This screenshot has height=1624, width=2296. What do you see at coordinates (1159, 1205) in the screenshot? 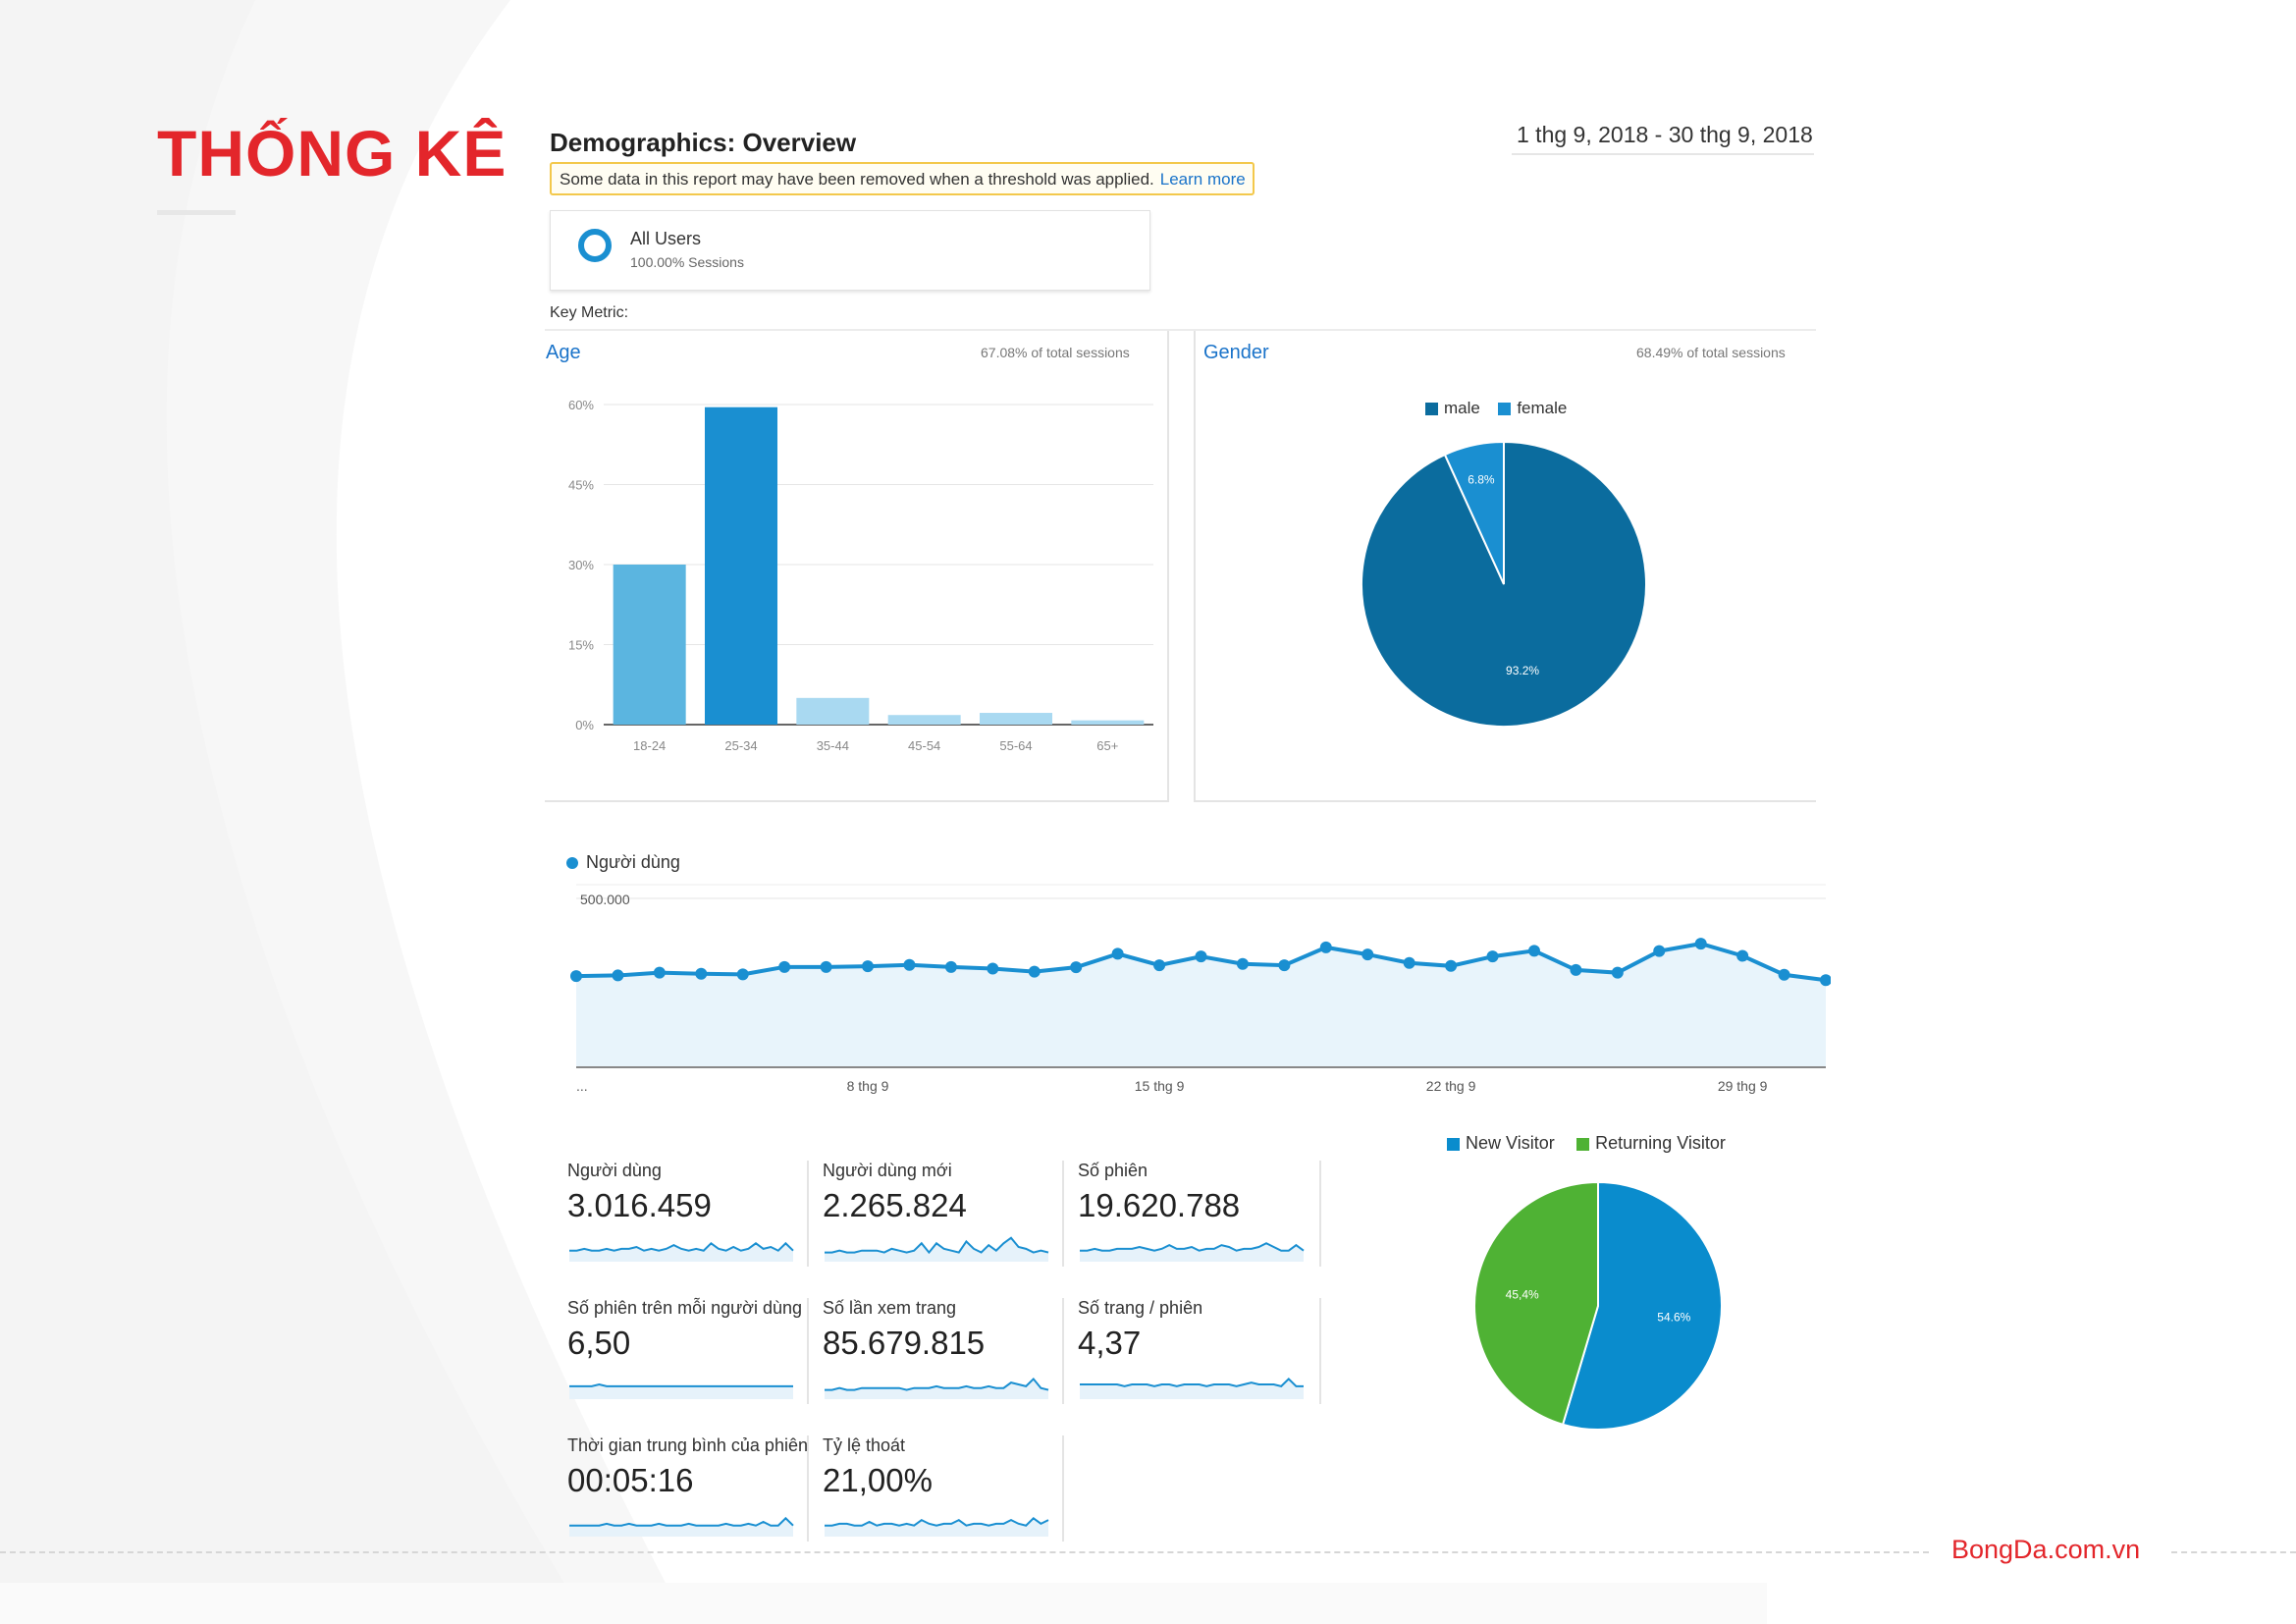
I see `metric-value: 19.620.788` at bounding box center [1159, 1205].